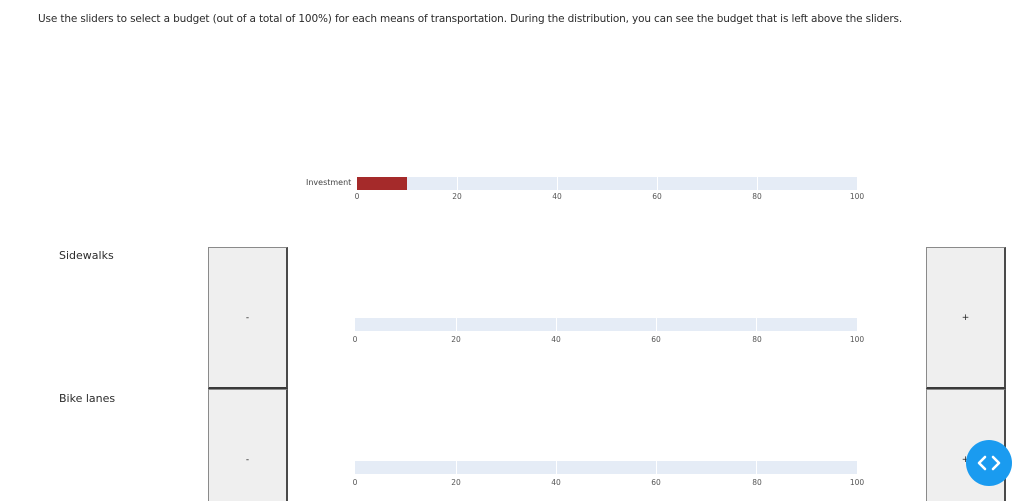  Describe the element at coordinates (606, 324) in the screenshot. I see `sidewalks-slider` at that location.